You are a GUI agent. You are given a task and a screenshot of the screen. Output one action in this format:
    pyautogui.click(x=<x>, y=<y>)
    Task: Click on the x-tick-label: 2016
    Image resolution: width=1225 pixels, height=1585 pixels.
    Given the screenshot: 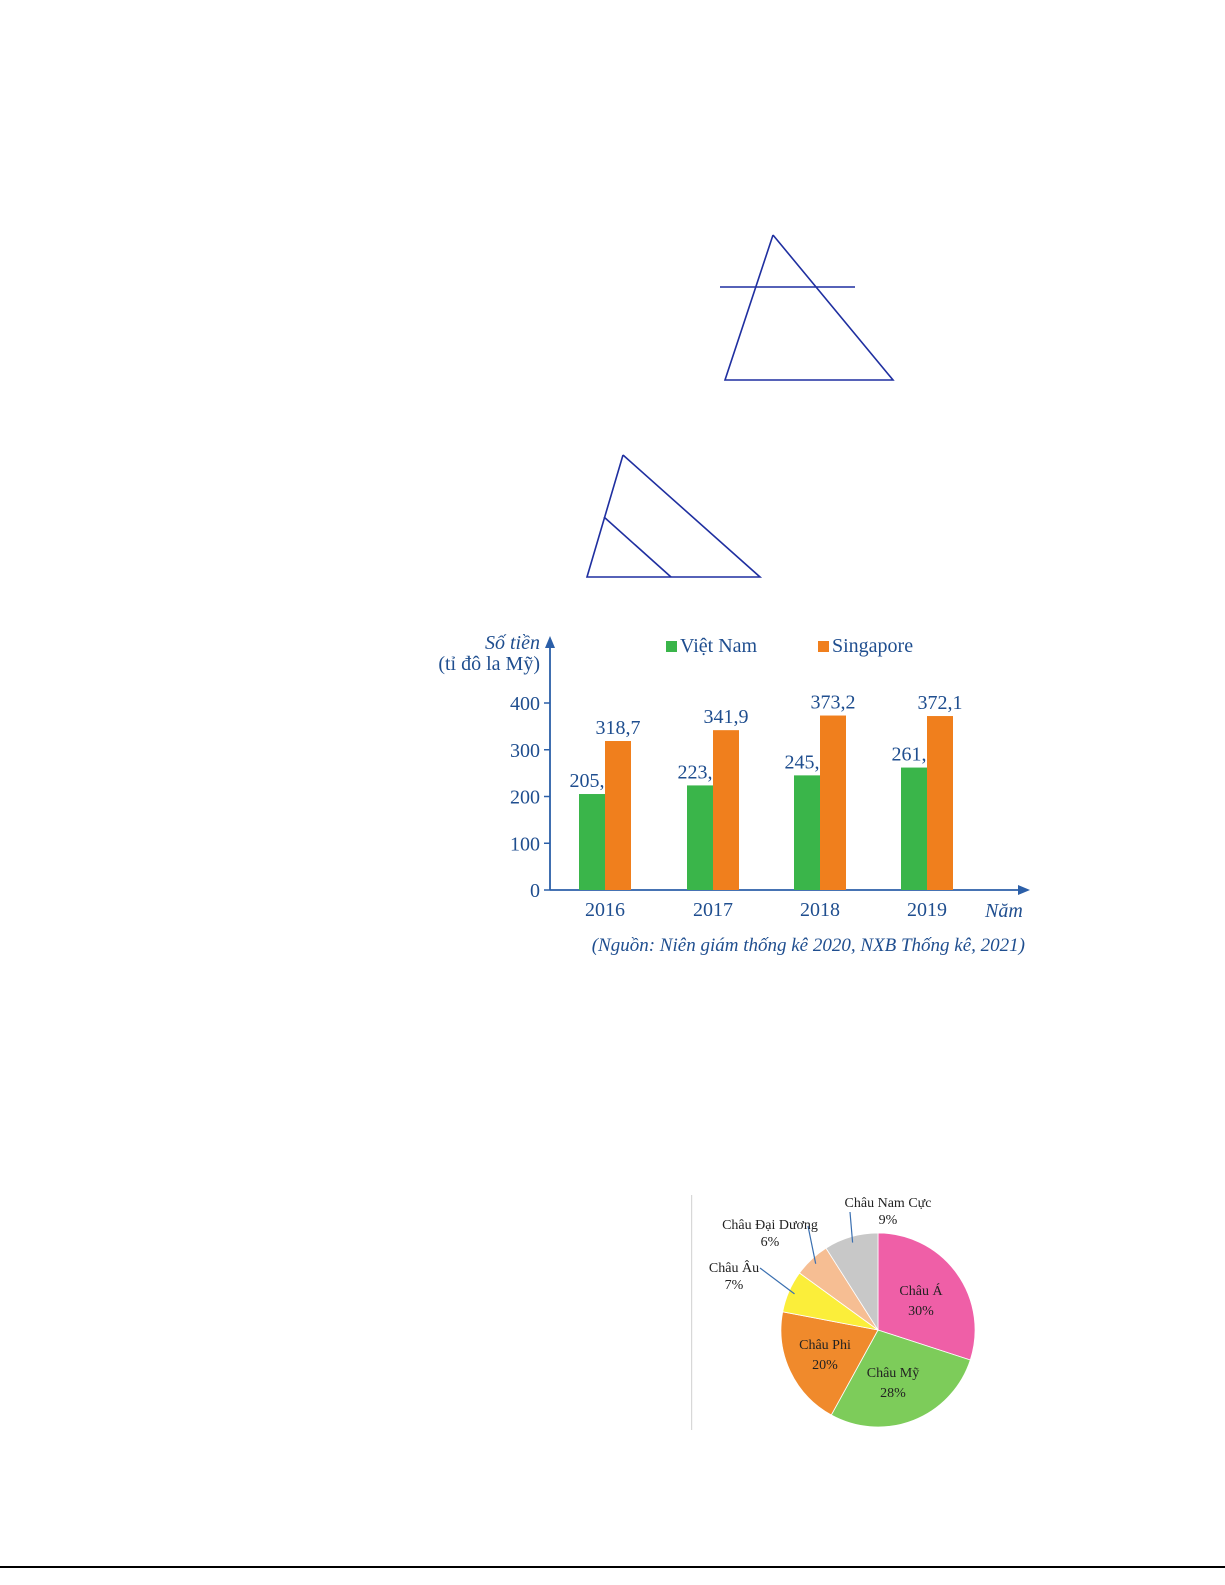 What is the action you would take?
    pyautogui.click(x=605, y=910)
    